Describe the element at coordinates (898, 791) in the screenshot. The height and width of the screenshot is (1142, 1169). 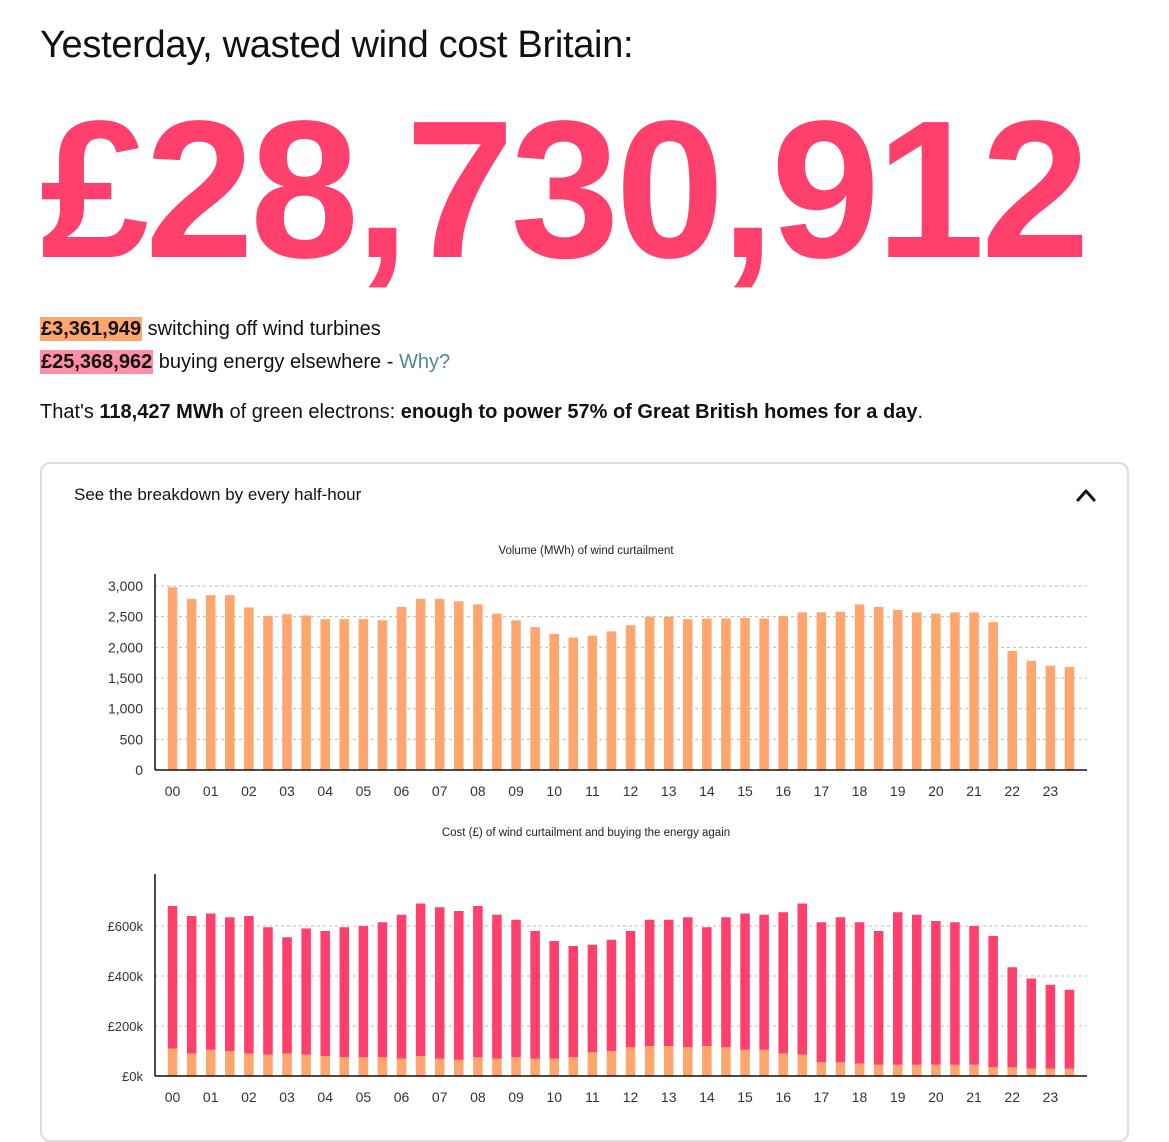
I see `x-tick-label: 19` at that location.